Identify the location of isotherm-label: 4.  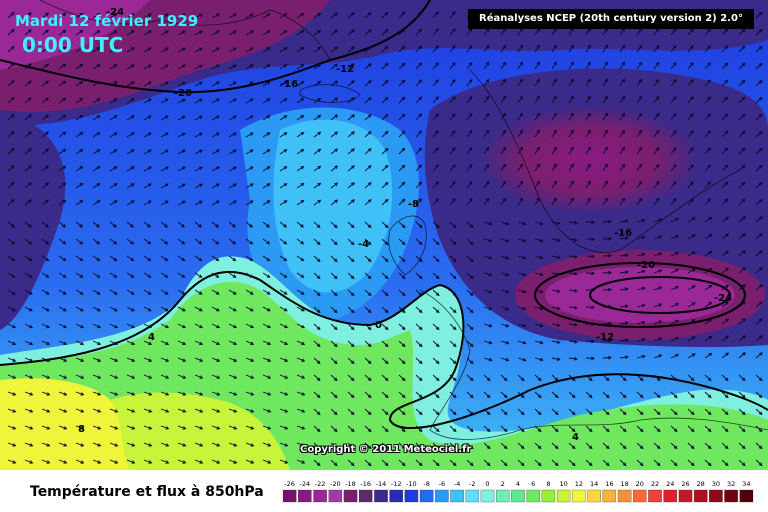
(575, 437).